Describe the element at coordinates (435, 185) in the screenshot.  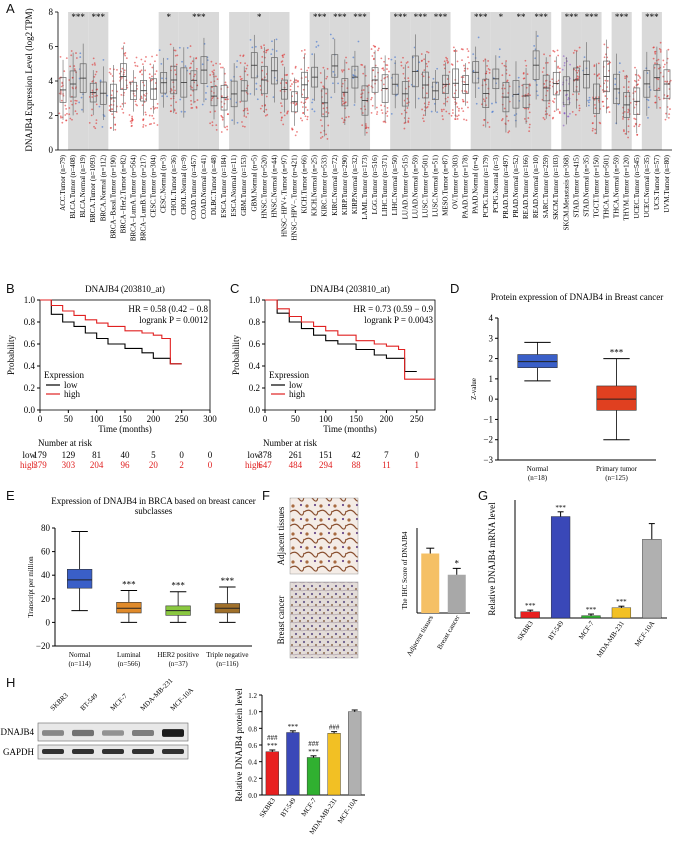
I see `panel-a-category-label: LUSC.Normal (n=51)` at that location.